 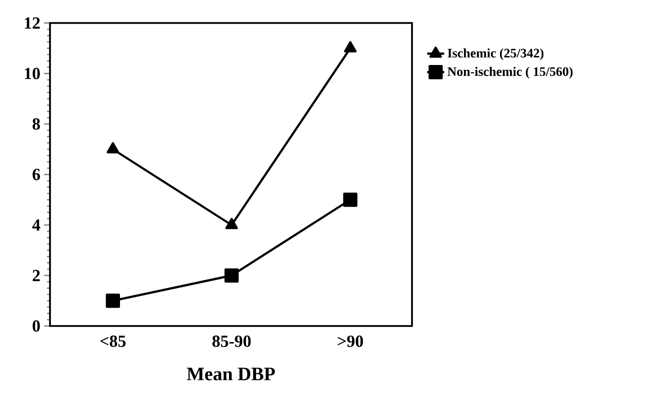 What do you see at coordinates (230, 374) in the screenshot?
I see `x-axis-title: Mean DBP` at bounding box center [230, 374].